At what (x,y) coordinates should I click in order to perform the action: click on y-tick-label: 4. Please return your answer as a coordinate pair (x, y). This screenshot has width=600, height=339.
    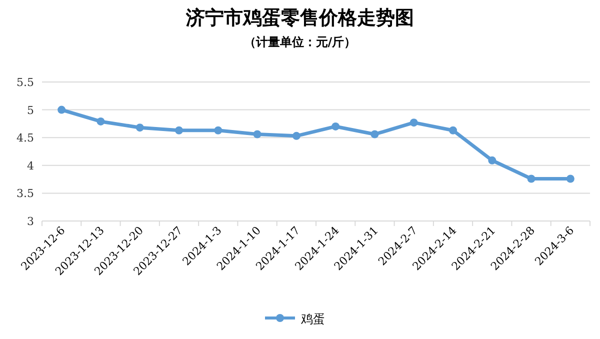
    Looking at the image, I should click on (30, 165).